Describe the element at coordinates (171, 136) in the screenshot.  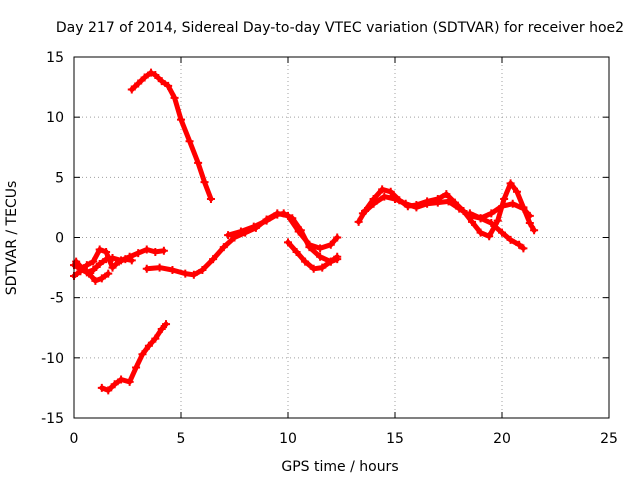
I see `series-arc-top` at that location.